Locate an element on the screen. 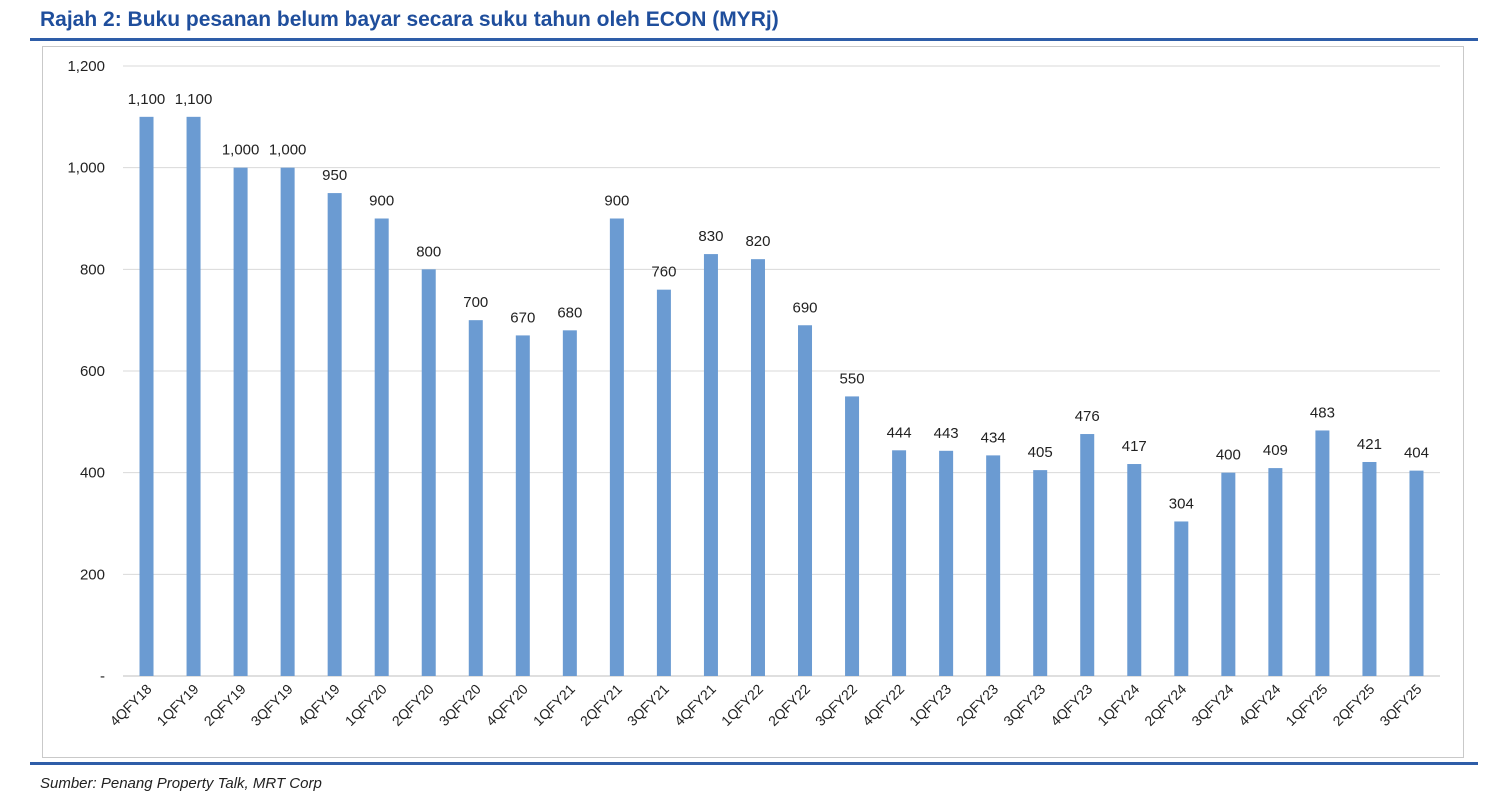 Image resolution: width=1494 pixels, height=808 pixels. x-tick-label: 1QFY20 is located at coordinates (366, 705).